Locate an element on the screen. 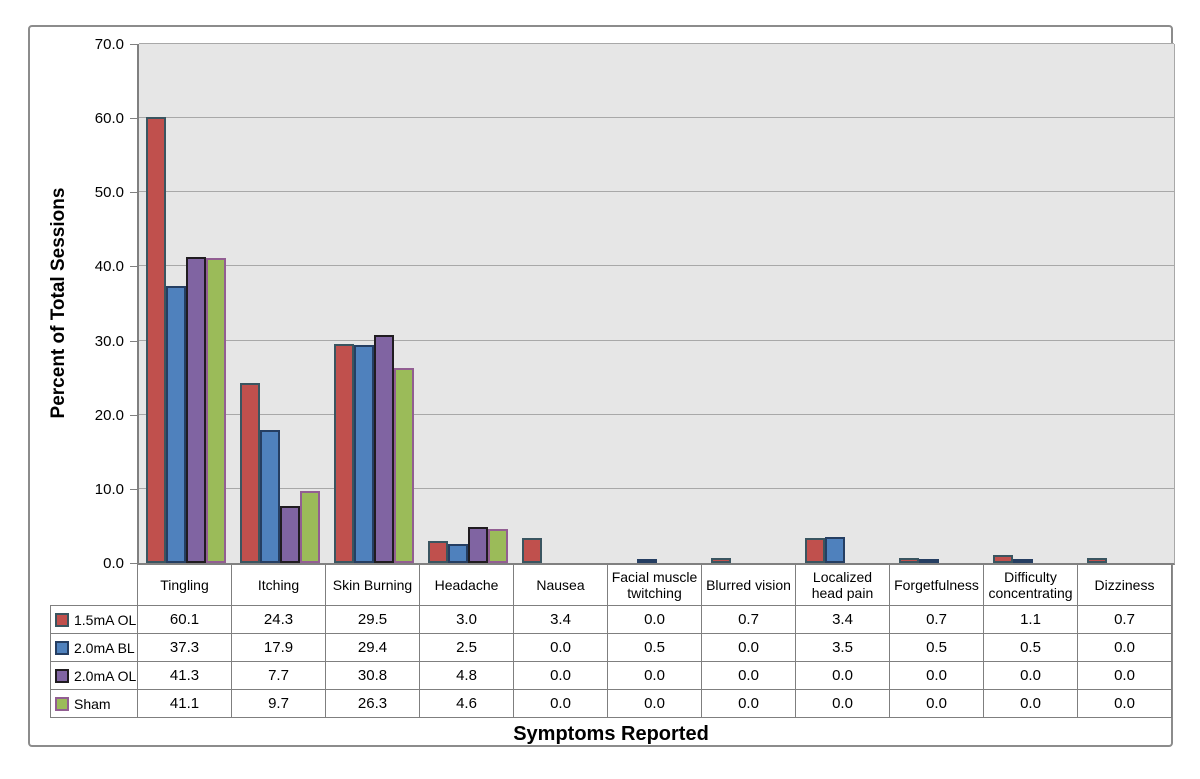 The height and width of the screenshot is (779, 1200). value-2-0ma-ol-difficulty-concentrating: 0.0 is located at coordinates (1030, 675).